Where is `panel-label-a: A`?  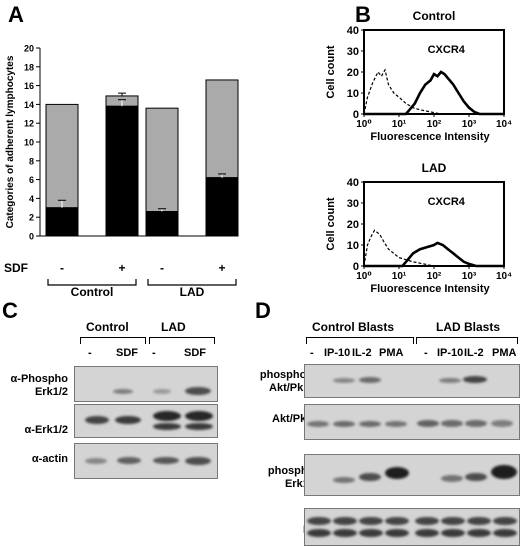 panel-label-a: A is located at coordinates (16, 14).